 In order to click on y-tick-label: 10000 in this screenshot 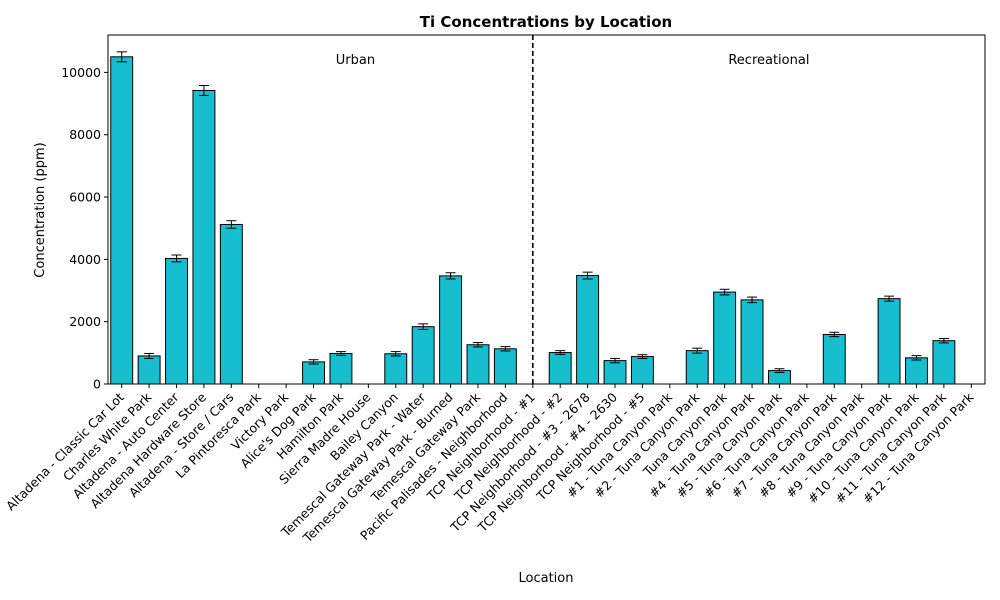, I will do `click(81, 72)`.